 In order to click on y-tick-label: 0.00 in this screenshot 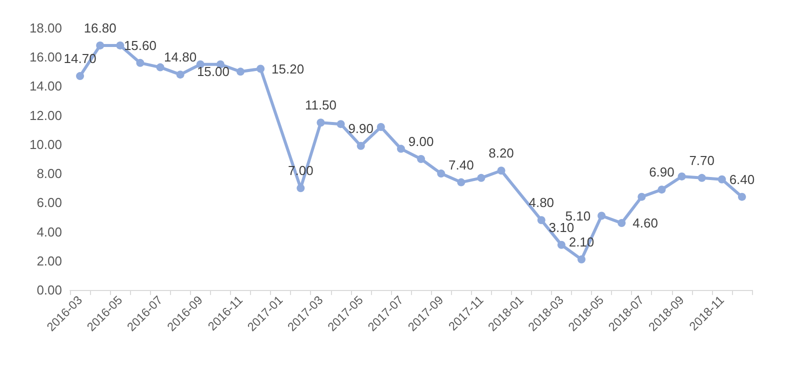, I will do `click(49, 290)`.